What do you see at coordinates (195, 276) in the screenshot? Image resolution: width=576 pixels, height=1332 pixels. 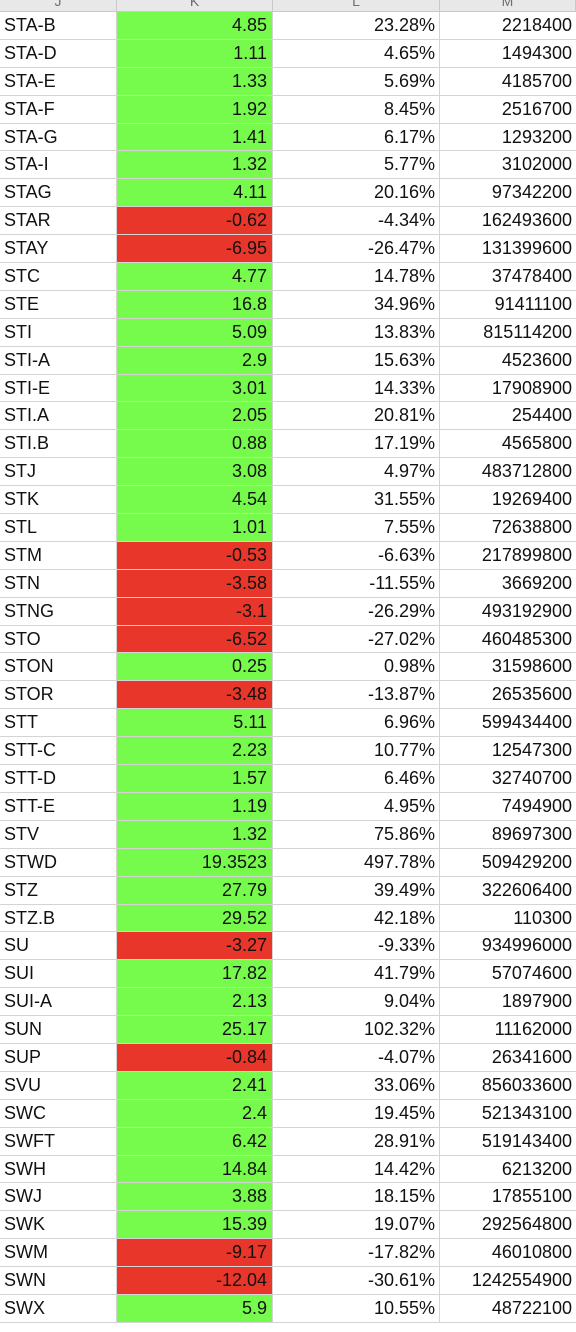 I see `change-cell: 4.77` at bounding box center [195, 276].